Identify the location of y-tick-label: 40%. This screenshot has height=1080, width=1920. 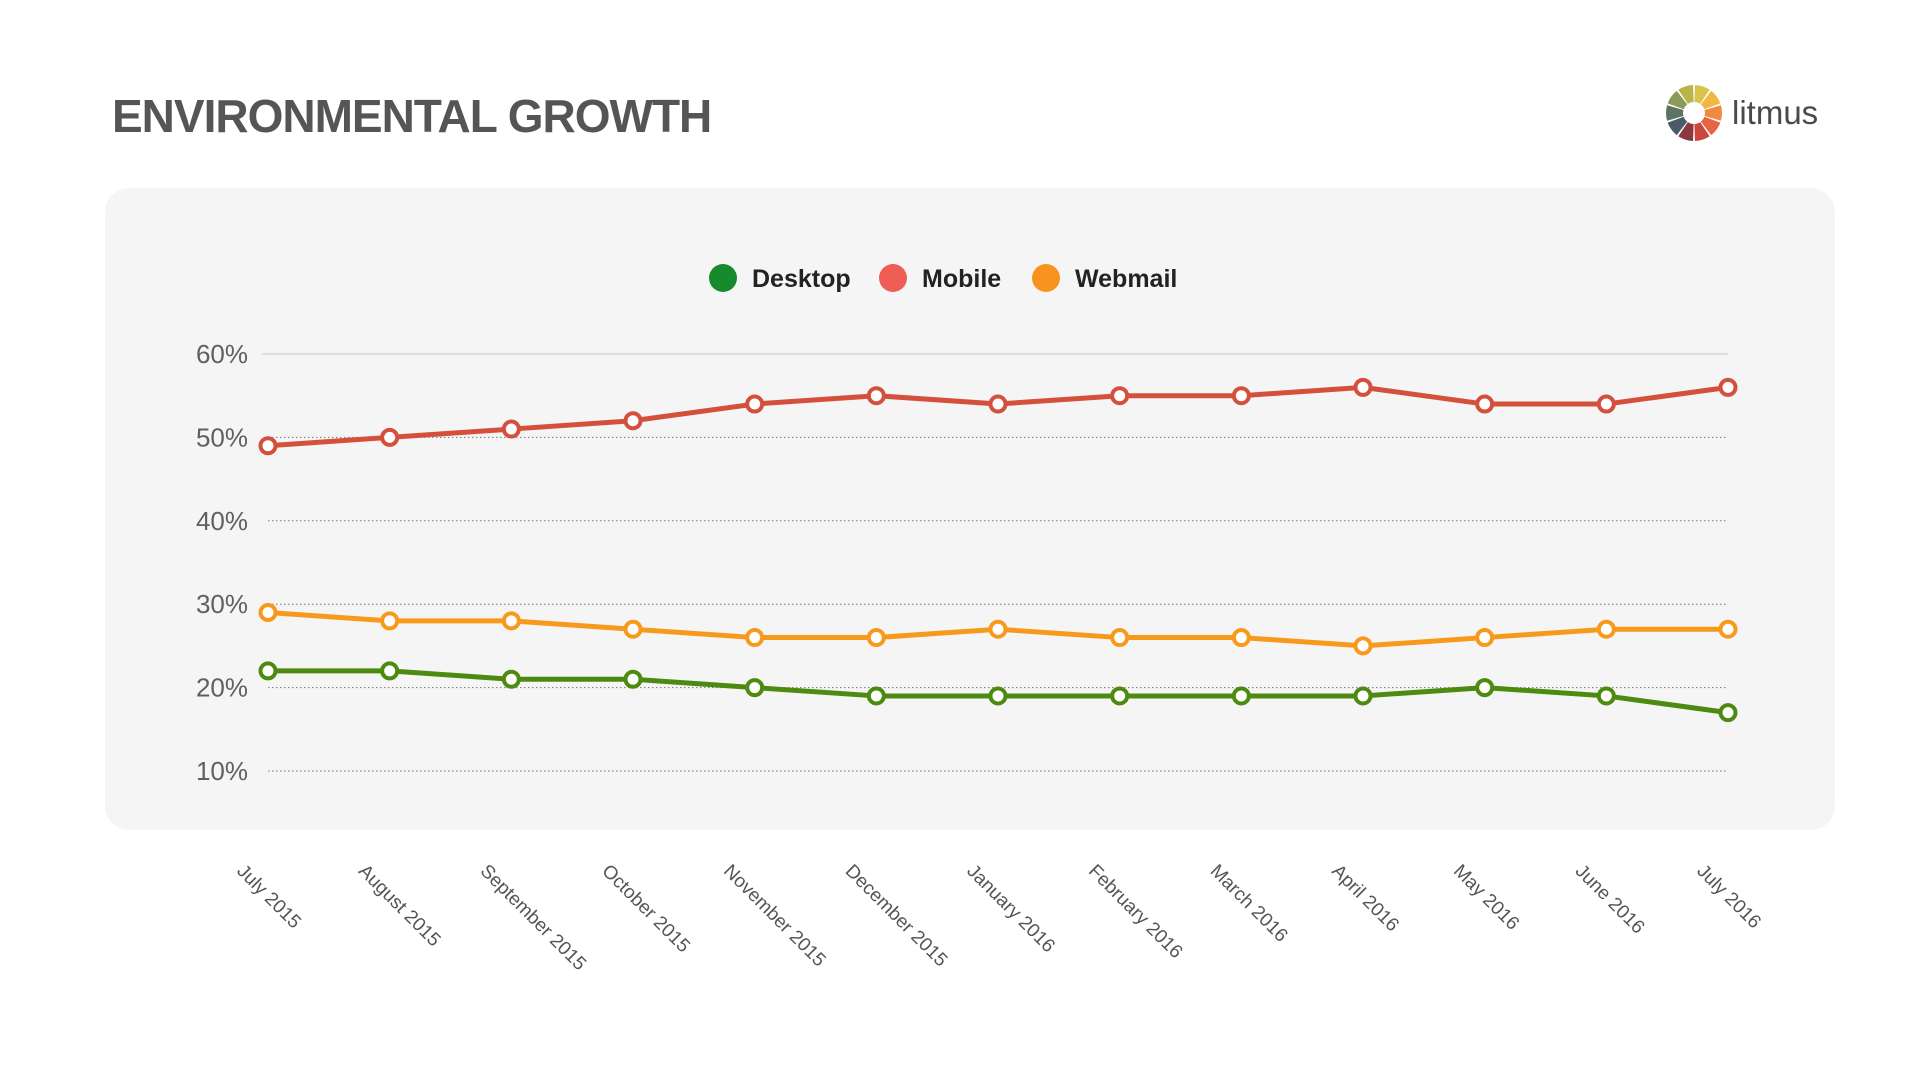
(222, 521).